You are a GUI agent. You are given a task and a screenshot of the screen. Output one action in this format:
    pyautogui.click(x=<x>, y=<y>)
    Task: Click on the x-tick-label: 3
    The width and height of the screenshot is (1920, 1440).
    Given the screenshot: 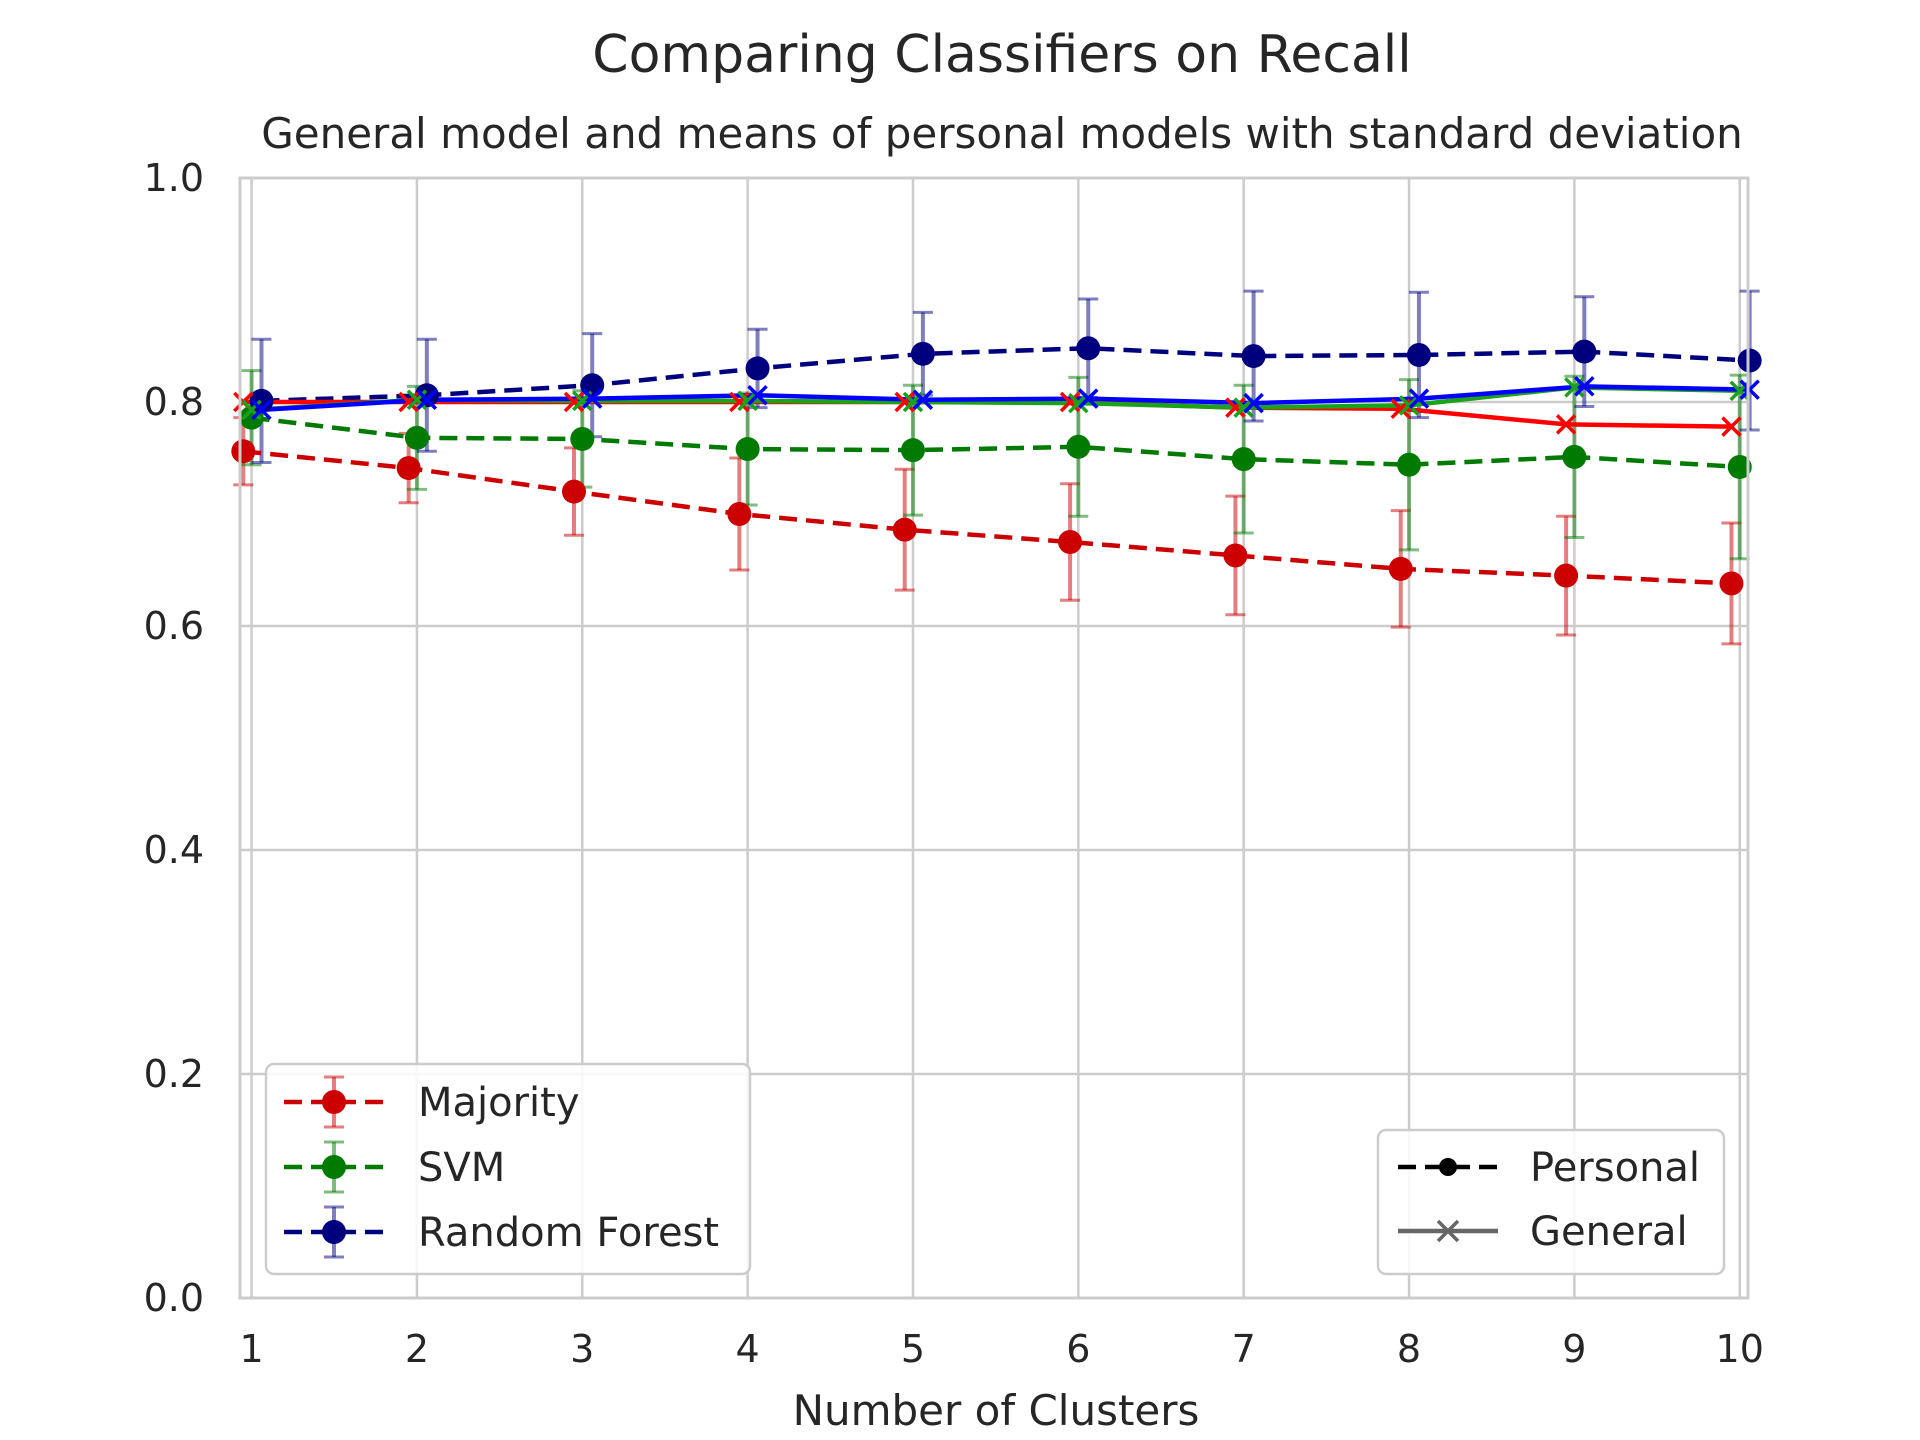 What is the action you would take?
    pyautogui.click(x=582, y=1349)
    